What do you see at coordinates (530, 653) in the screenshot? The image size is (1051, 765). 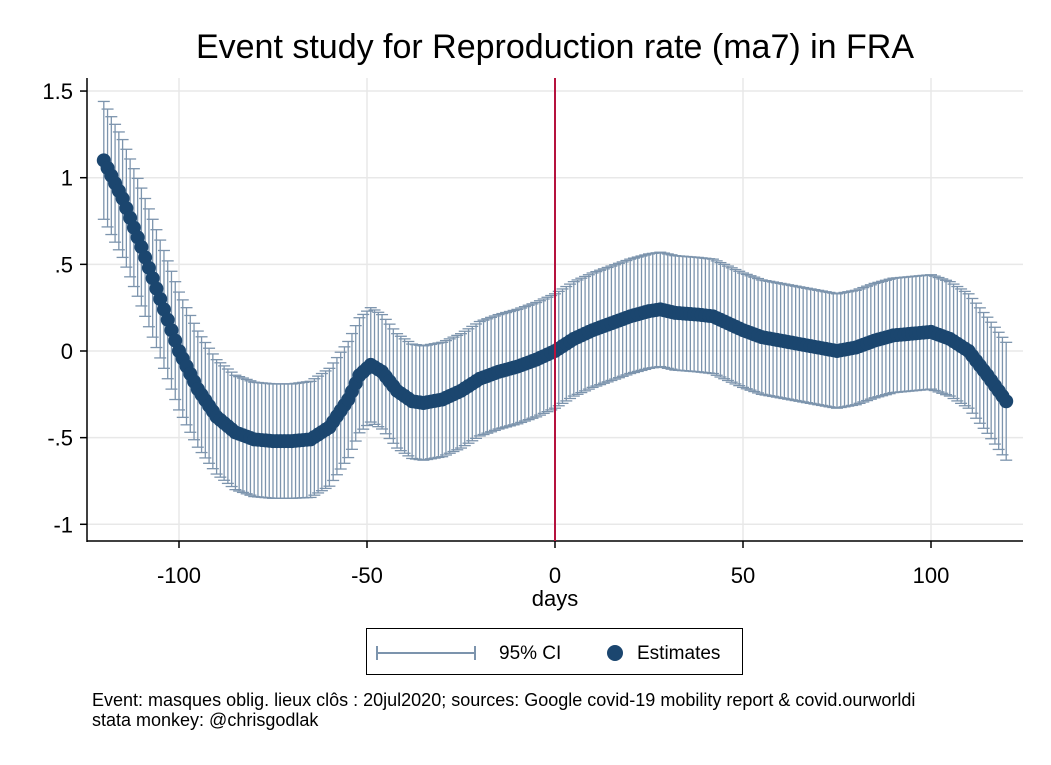 I see `legend-ci-label: 95% CI` at bounding box center [530, 653].